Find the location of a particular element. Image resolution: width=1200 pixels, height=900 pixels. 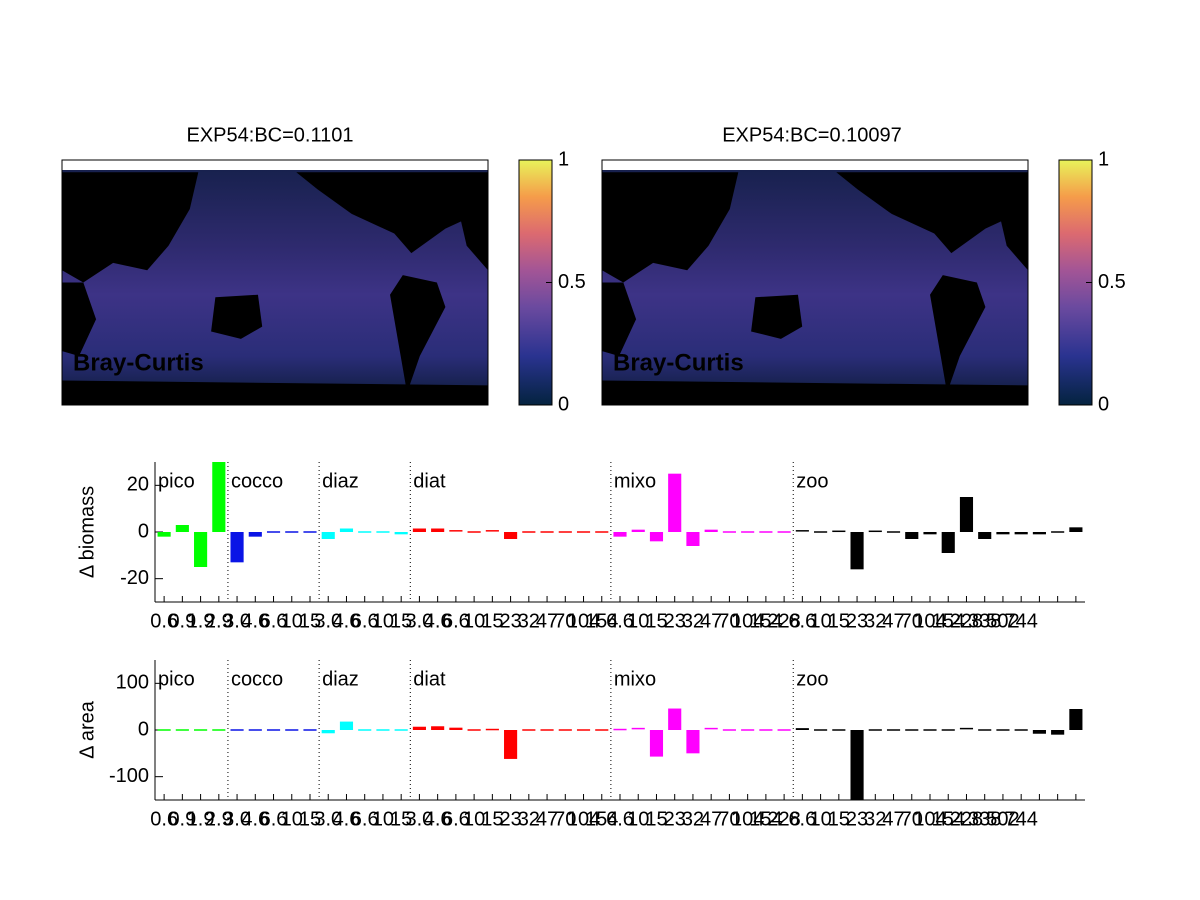

map-label: Bray-Curtis is located at coordinates (678, 362).